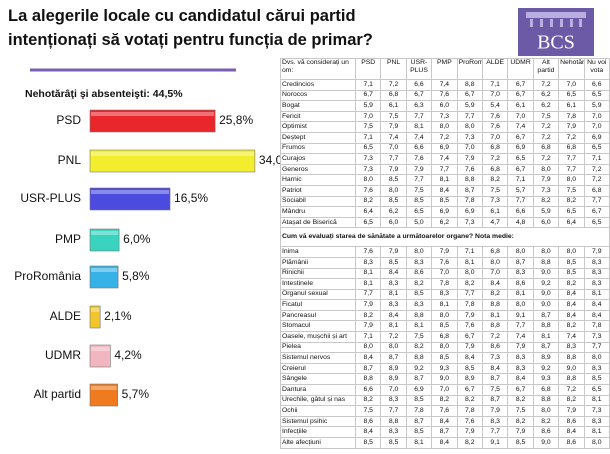 The height and width of the screenshot is (454, 610). I want to click on table-cell: Pancreasul, so click(318, 315).